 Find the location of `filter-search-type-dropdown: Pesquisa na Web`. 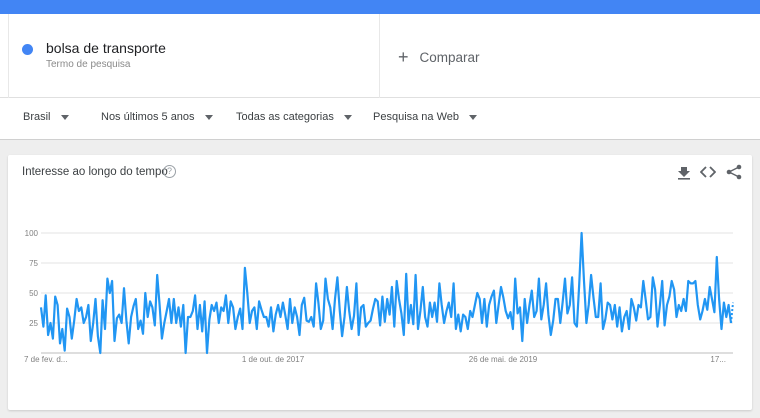

filter-search-type-dropdown: Pesquisa na Web is located at coordinates (425, 117).